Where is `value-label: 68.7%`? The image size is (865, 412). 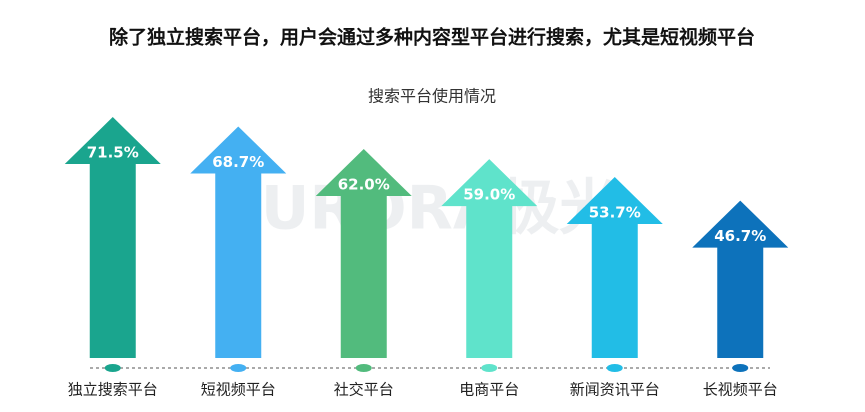 value-label: 68.7% is located at coordinates (238, 162).